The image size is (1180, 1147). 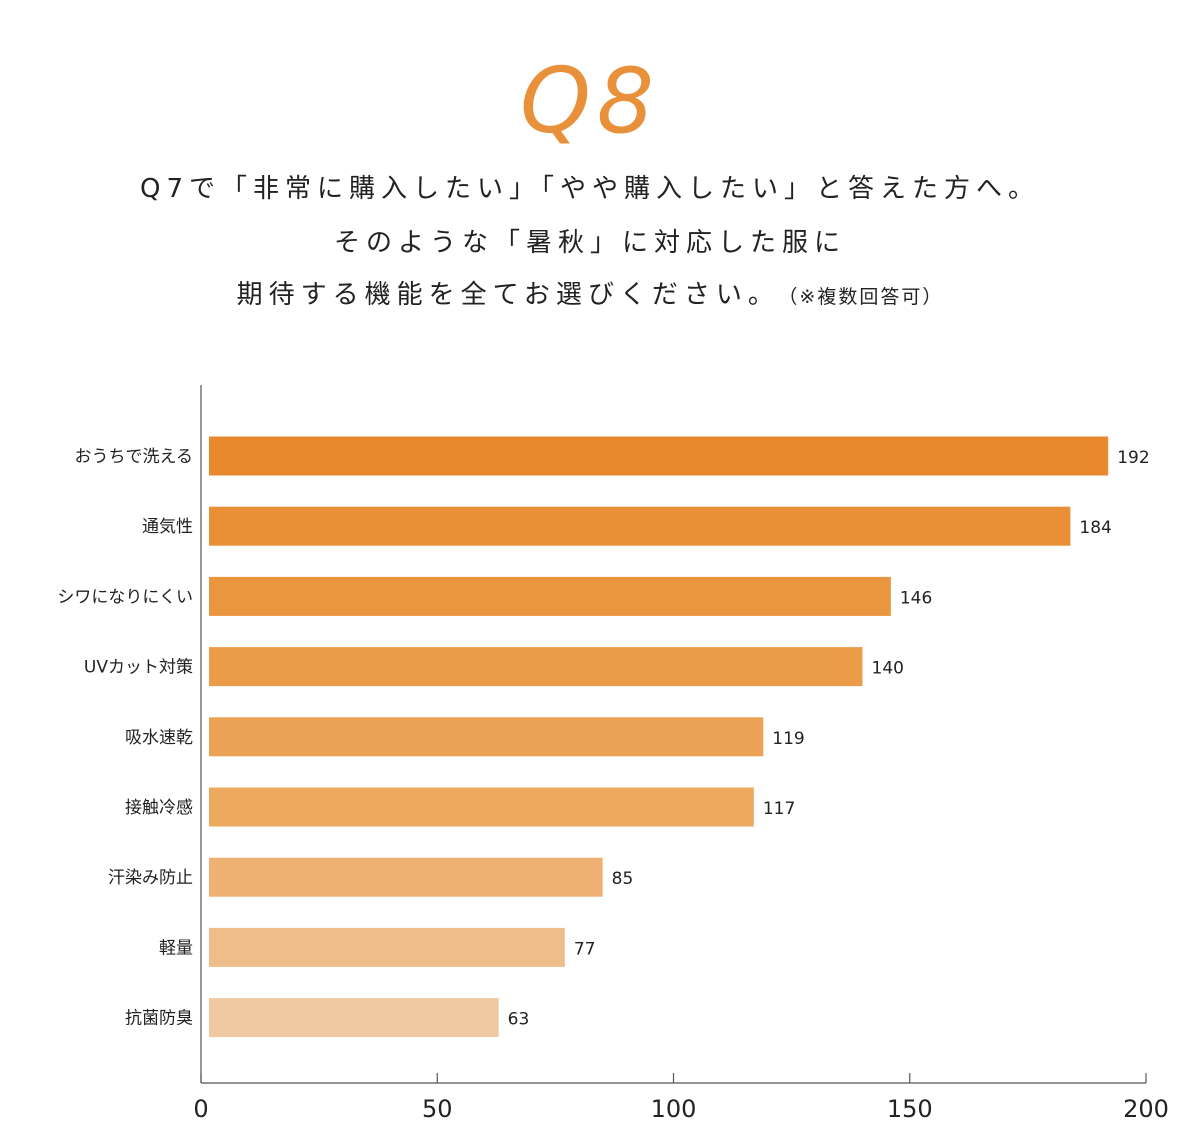 I want to click on x-tick-label: 200, so click(x=1146, y=1109).